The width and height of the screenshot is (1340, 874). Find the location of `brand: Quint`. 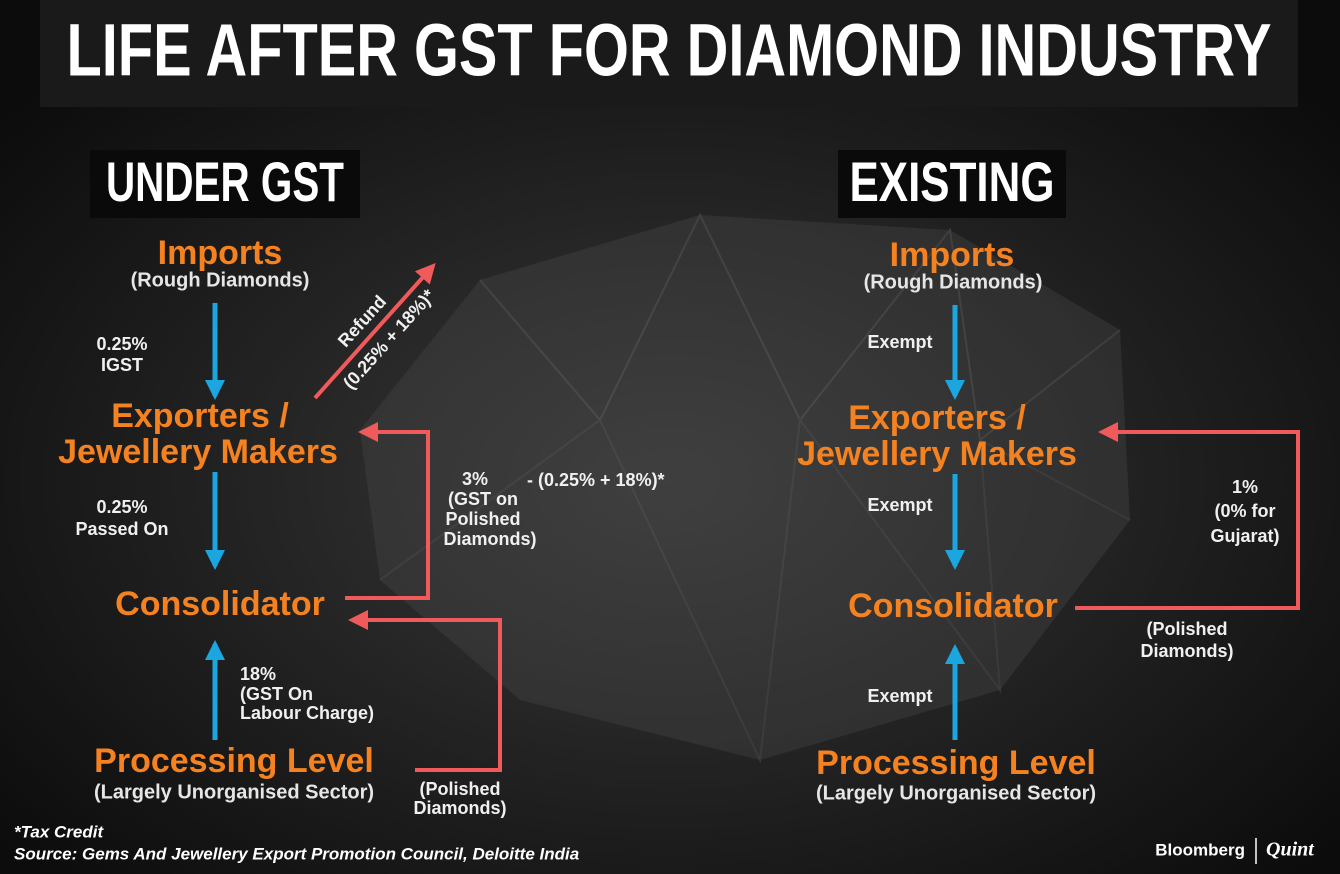

brand: Quint is located at coordinates (1290, 850).